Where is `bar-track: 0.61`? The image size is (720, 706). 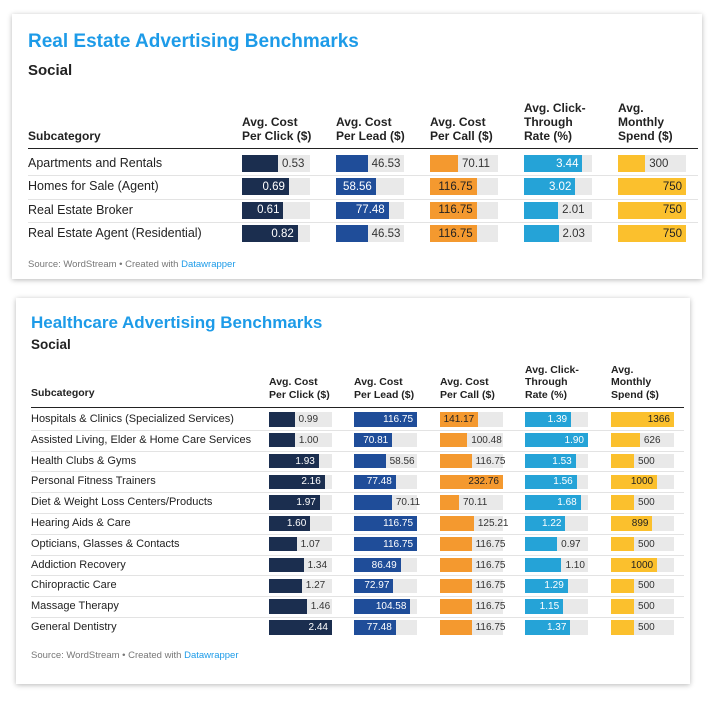
bar-track: 0.61 is located at coordinates (276, 210).